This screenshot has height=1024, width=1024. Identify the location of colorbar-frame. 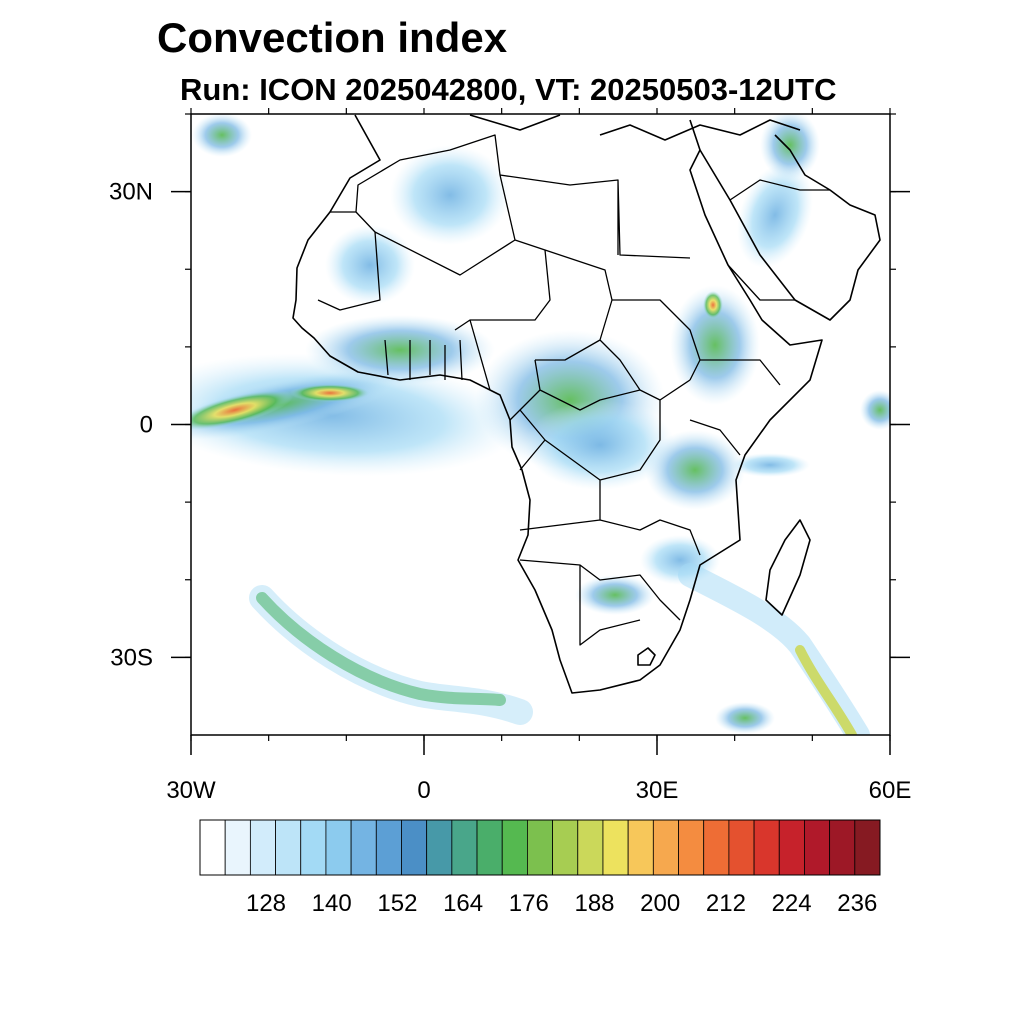
(540, 847).